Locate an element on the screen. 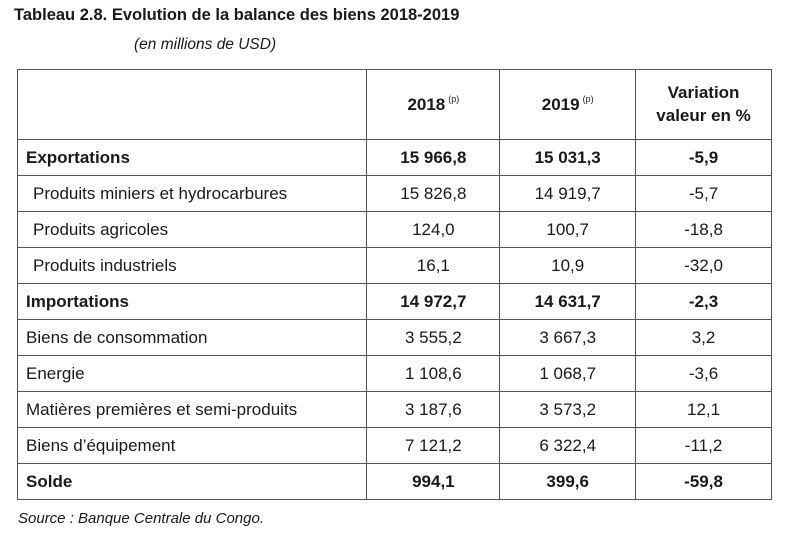  header-variation: Variation valeur en % is located at coordinates (703, 104).